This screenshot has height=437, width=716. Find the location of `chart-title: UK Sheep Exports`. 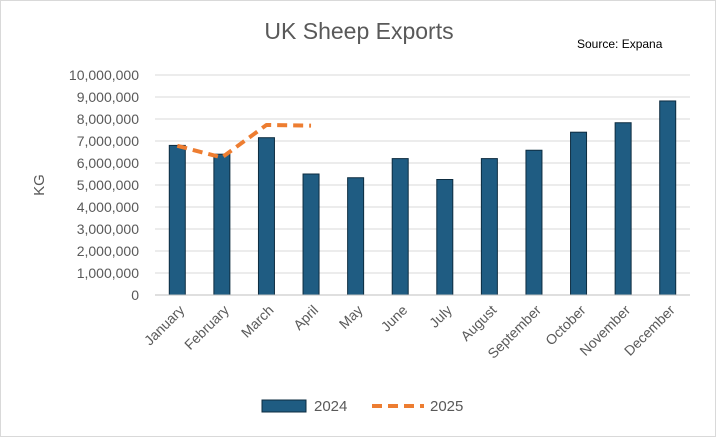

chart-title: UK Sheep Exports is located at coordinates (359, 31).